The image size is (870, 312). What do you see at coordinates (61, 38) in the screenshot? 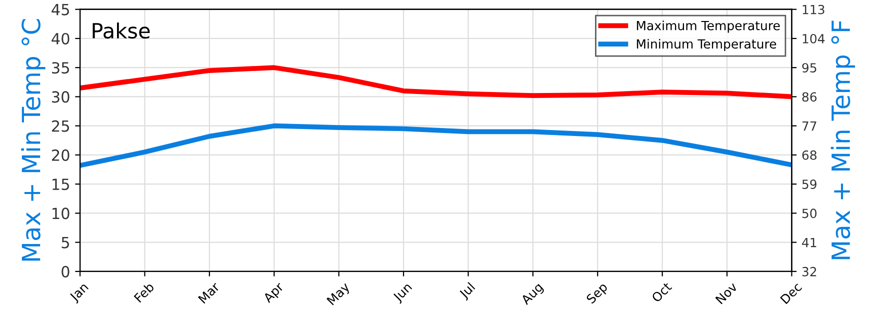
I see `y-tick-label: 40` at bounding box center [61, 38].